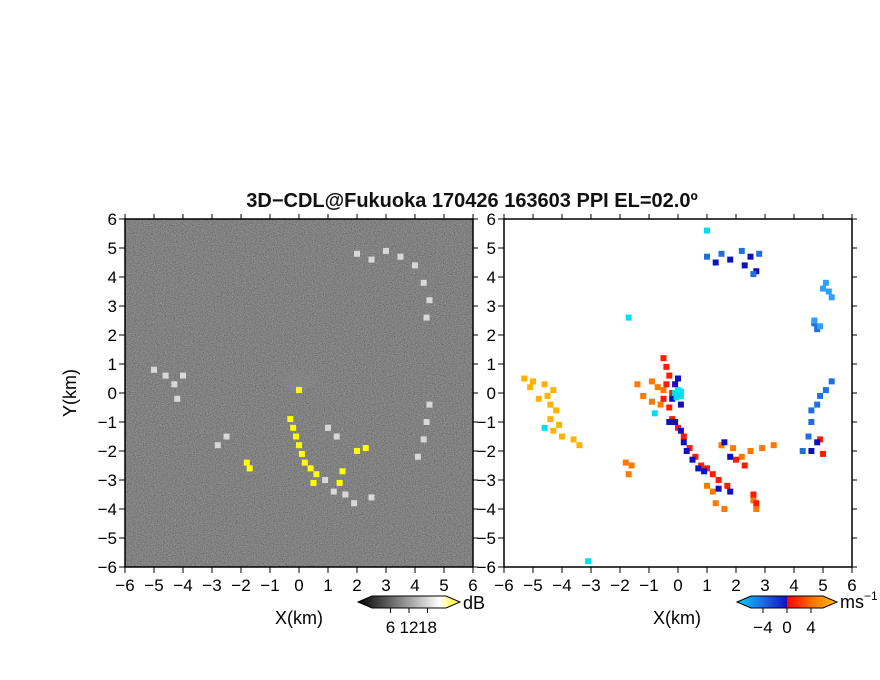 The width and height of the screenshot is (880, 680). Describe the element at coordinates (491, 219) in the screenshot. I see `y-tick-label: 6` at that location.